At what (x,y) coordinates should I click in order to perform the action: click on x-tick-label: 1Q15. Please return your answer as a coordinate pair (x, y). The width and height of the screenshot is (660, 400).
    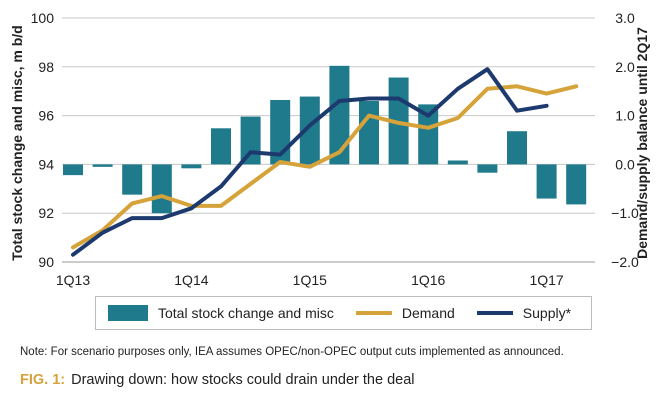
    Looking at the image, I should click on (310, 280).